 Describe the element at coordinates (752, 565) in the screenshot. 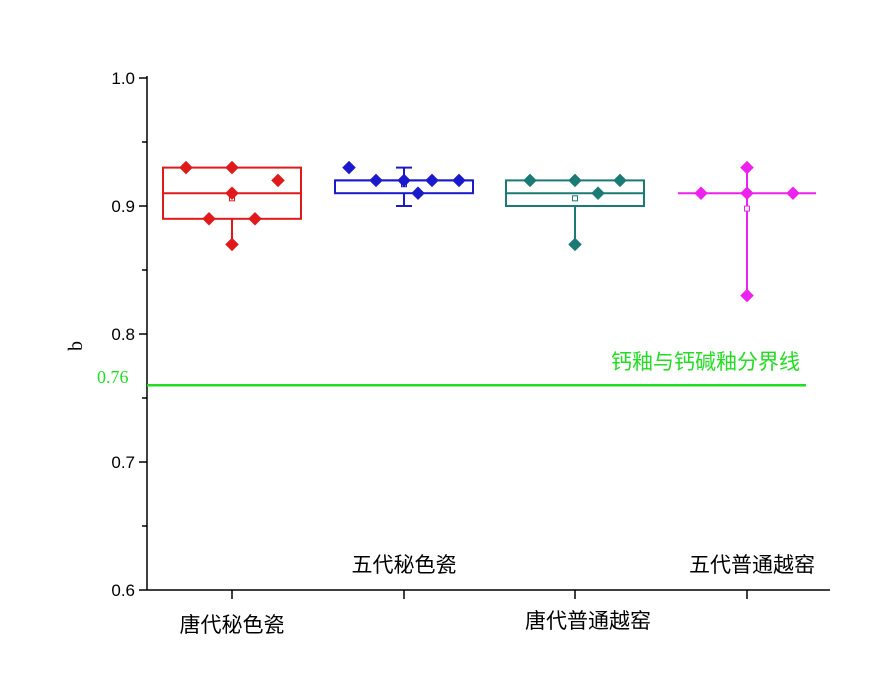

I see `category-label: 五代普通越窑` at that location.